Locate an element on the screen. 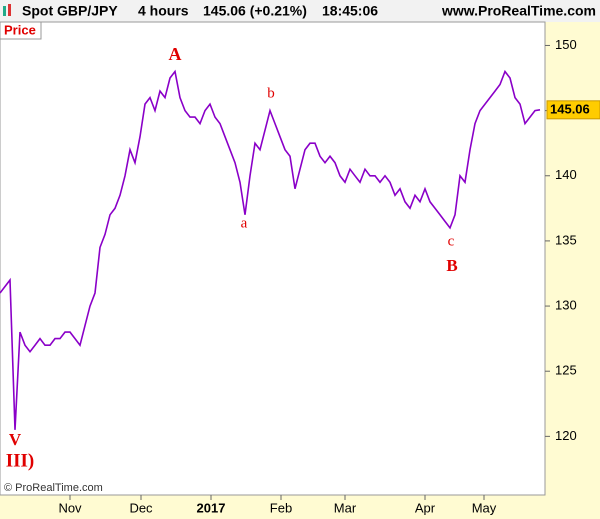  wave-label: V is located at coordinates (15, 439).